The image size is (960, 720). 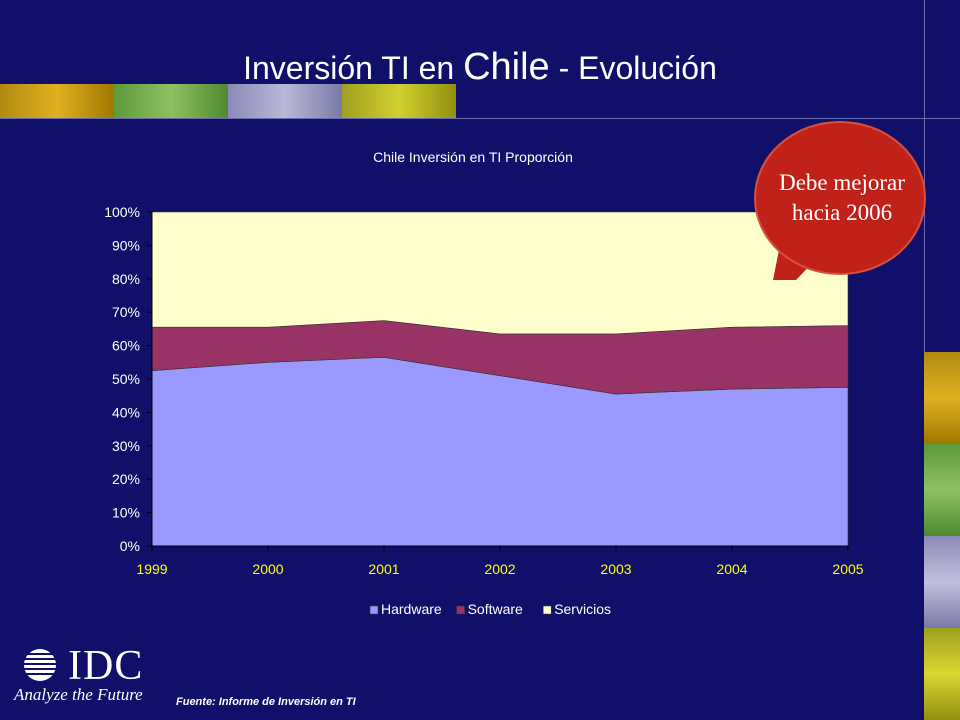 What do you see at coordinates (942, 536) in the screenshot?
I see `decorative-vertical-color-strip` at bounding box center [942, 536].